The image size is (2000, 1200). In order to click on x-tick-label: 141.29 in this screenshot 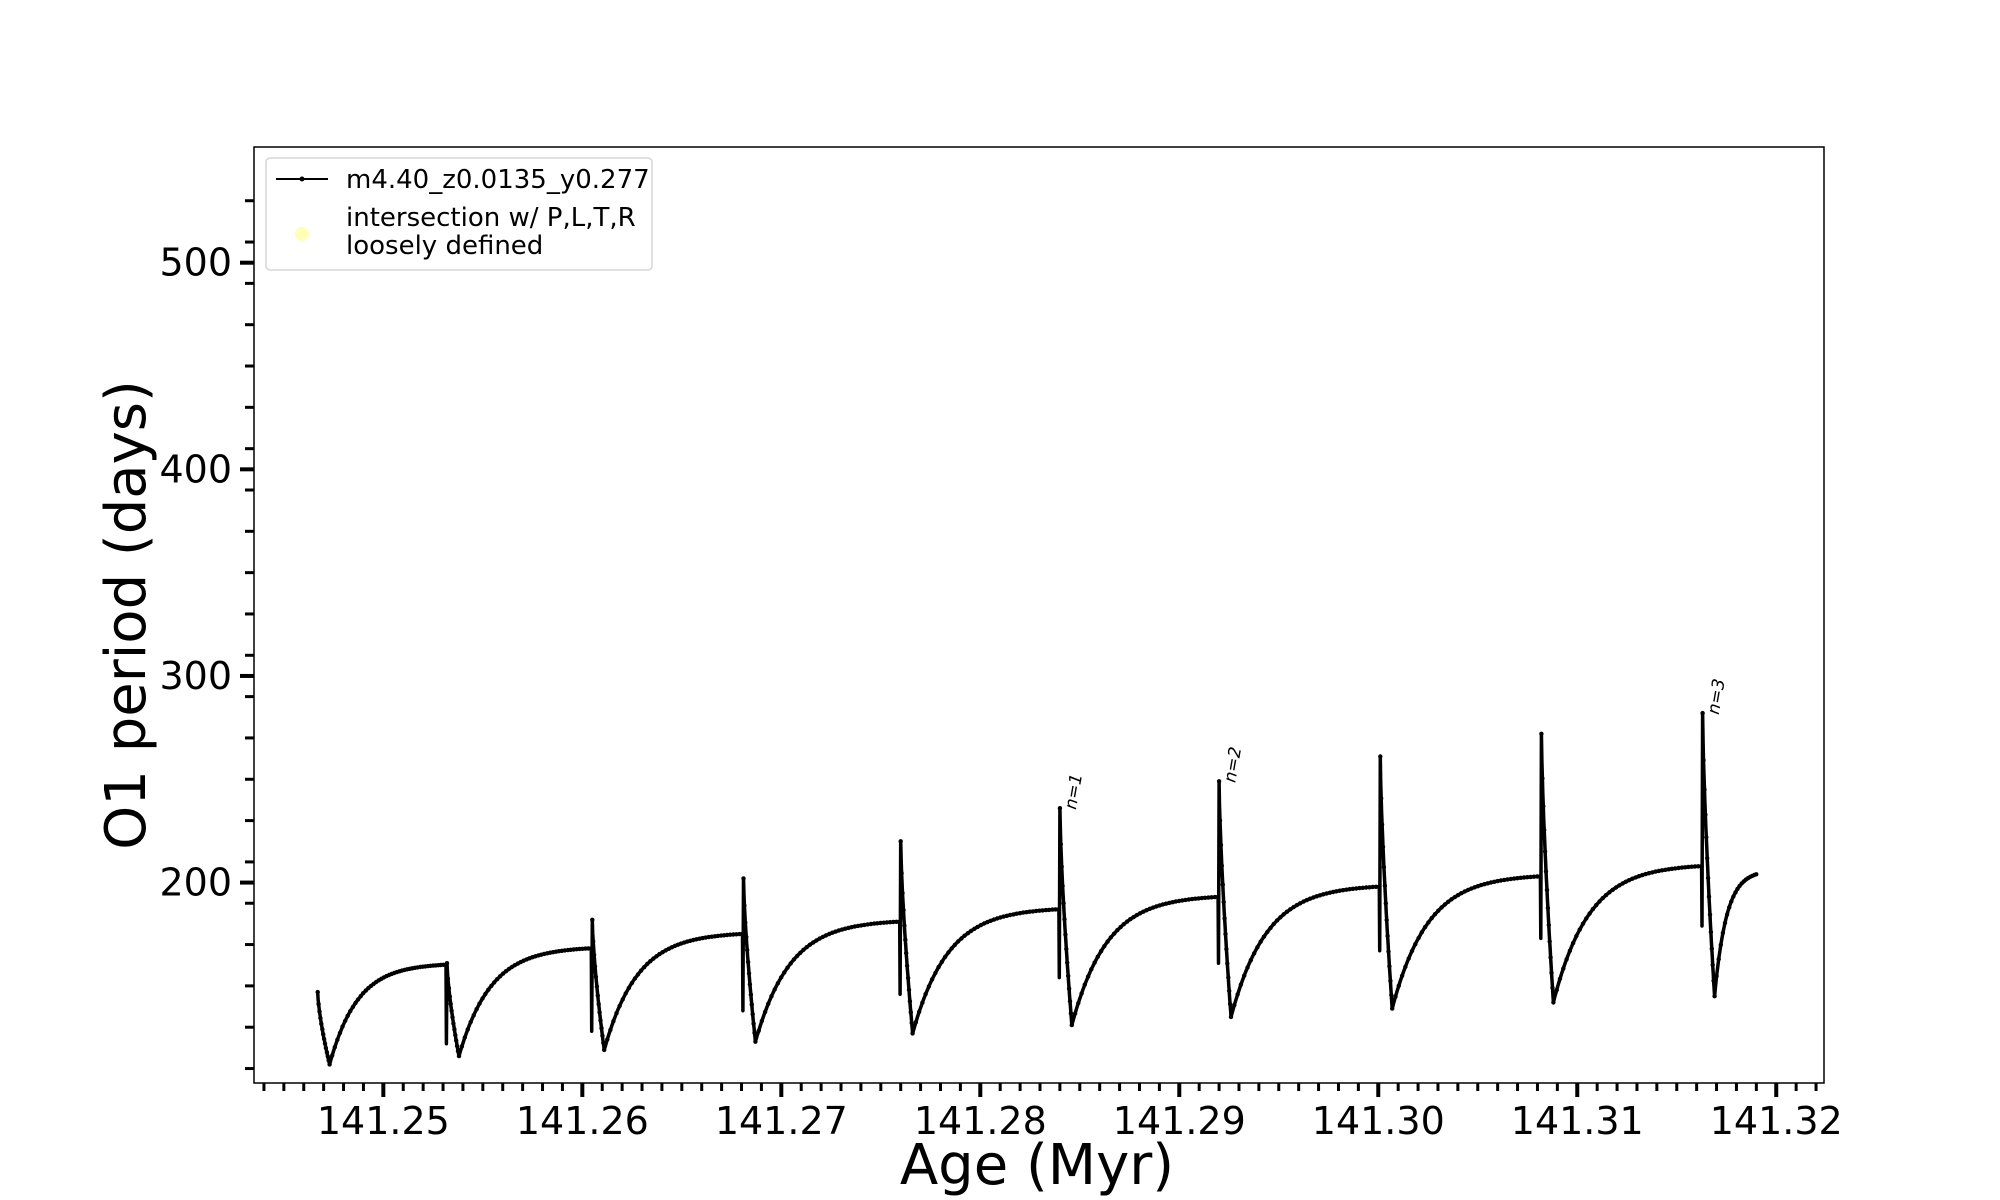, I will do `click(1179, 1121)`.